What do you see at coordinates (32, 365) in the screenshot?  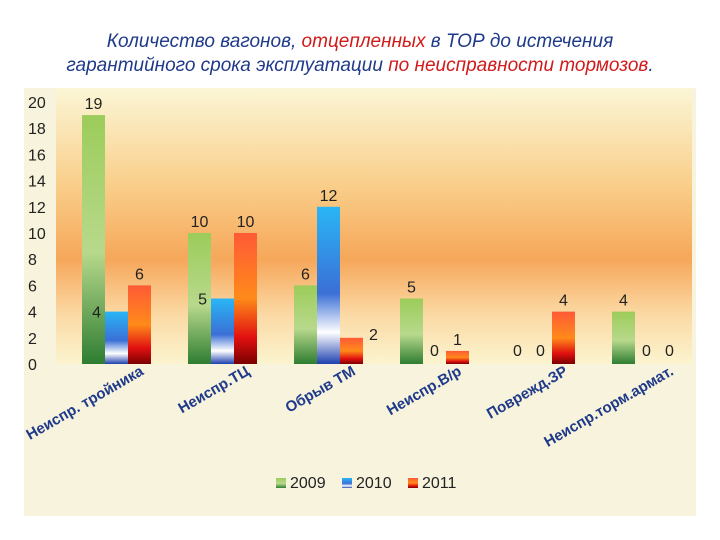 I see `y-tick-label: 0` at bounding box center [32, 365].